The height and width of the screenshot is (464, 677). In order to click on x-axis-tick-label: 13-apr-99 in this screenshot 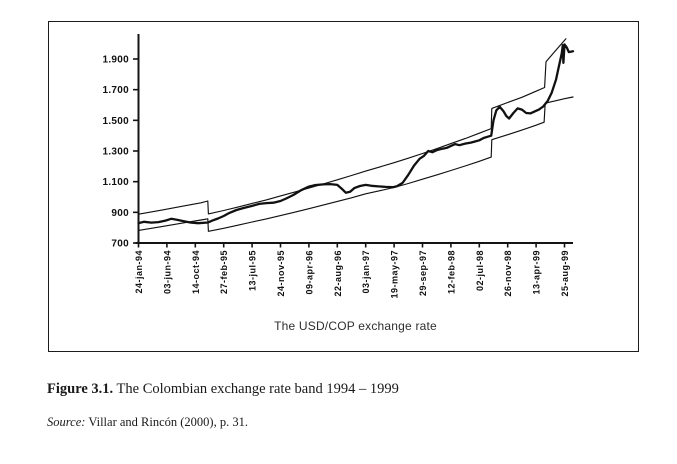, I will do `click(537, 272)`.